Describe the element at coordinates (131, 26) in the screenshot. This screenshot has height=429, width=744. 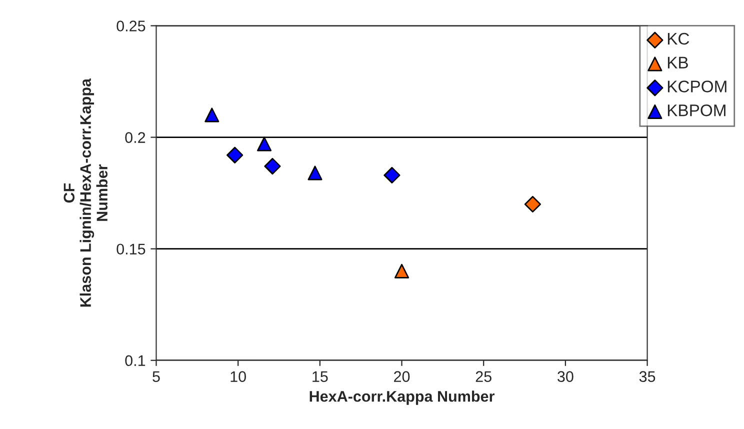
I see `y-tick-label: 0.25` at that location.